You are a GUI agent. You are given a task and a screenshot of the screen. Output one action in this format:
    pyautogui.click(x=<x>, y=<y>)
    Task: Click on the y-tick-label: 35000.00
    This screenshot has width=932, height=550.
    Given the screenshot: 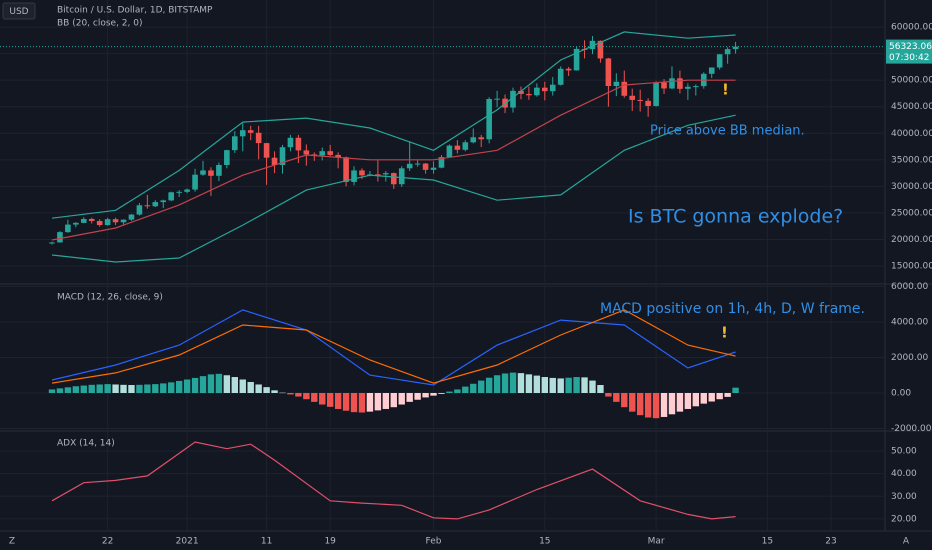 What is the action you would take?
    pyautogui.click(x=911, y=160)
    